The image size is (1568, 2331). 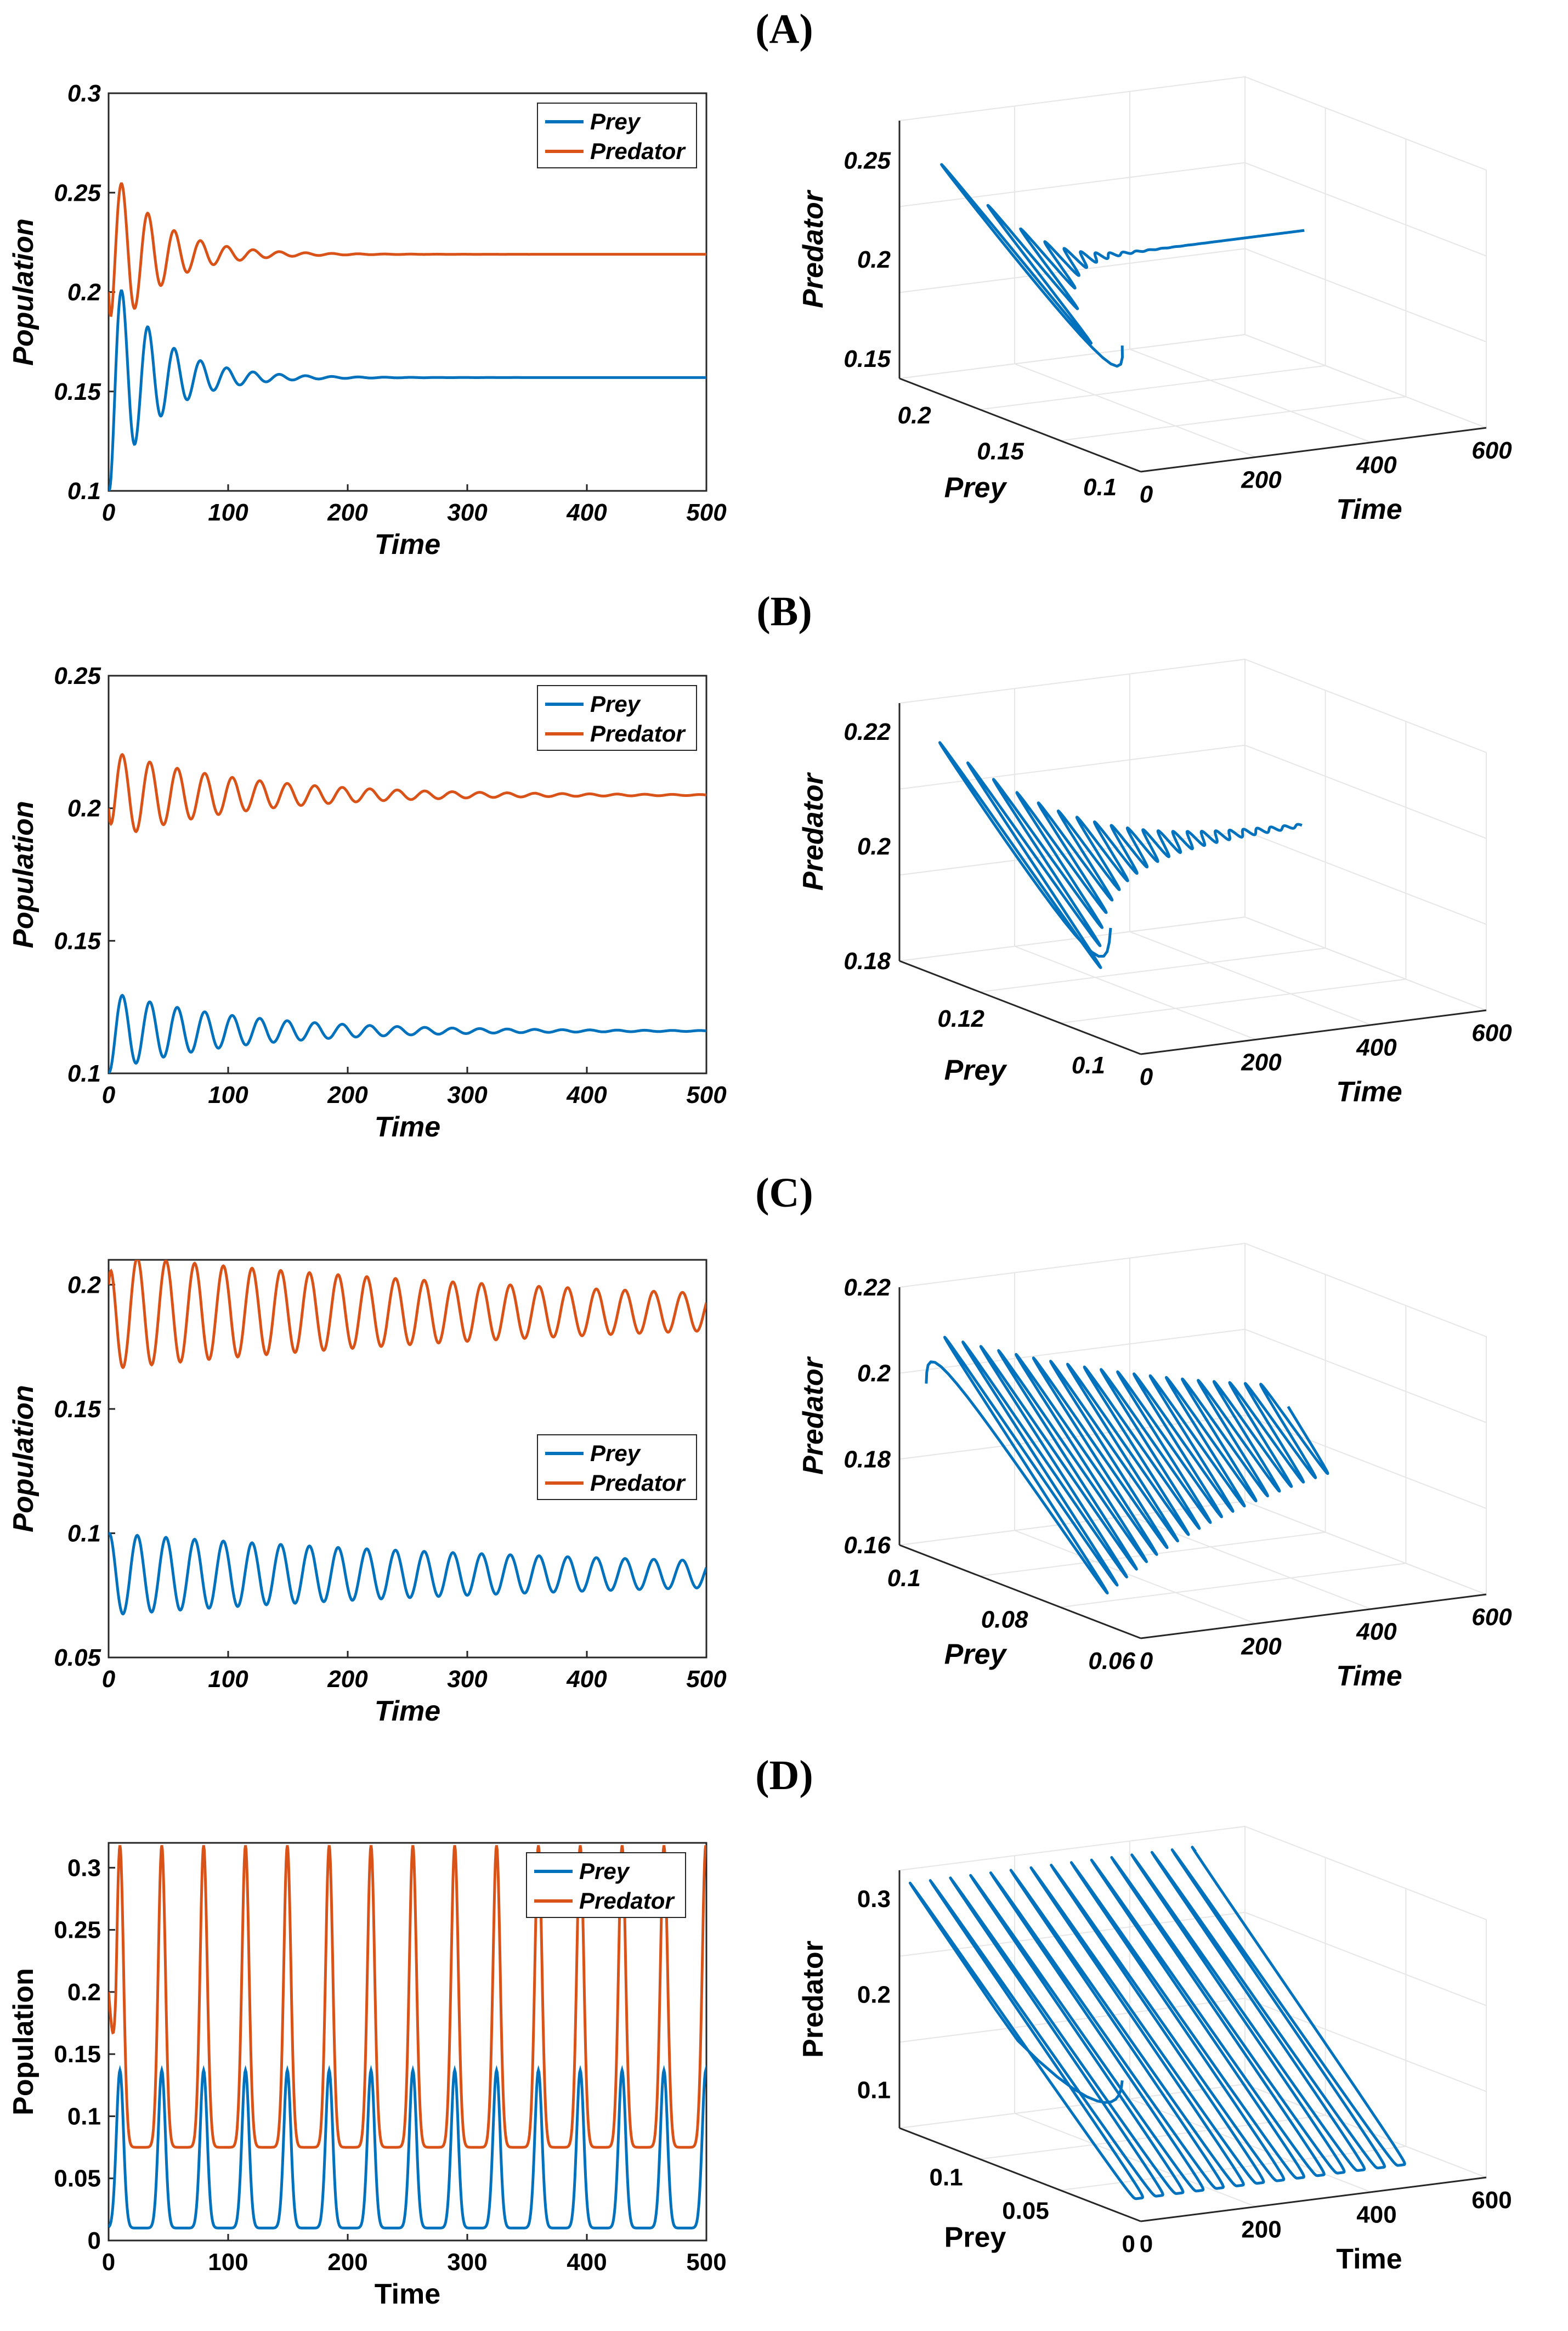 I want to click on floor-pane, so click(x=1193, y=985).